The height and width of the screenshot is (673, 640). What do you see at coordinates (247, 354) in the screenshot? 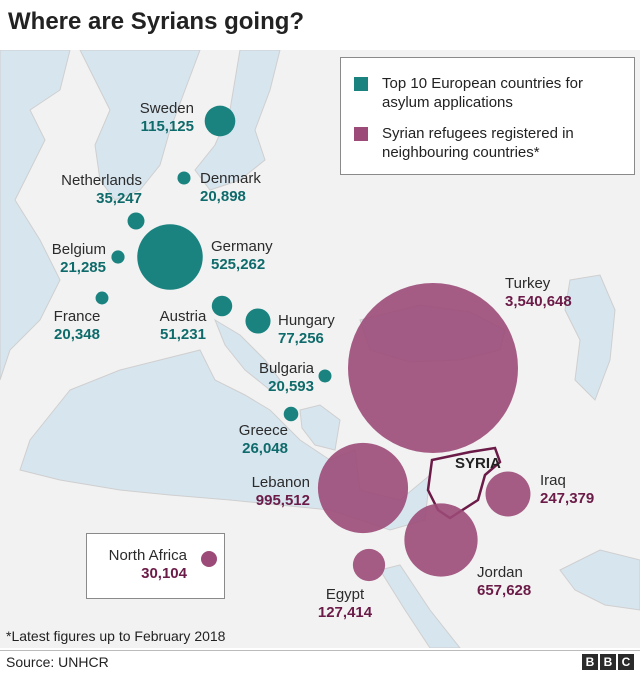
I see `adriatic-sea` at bounding box center [247, 354].